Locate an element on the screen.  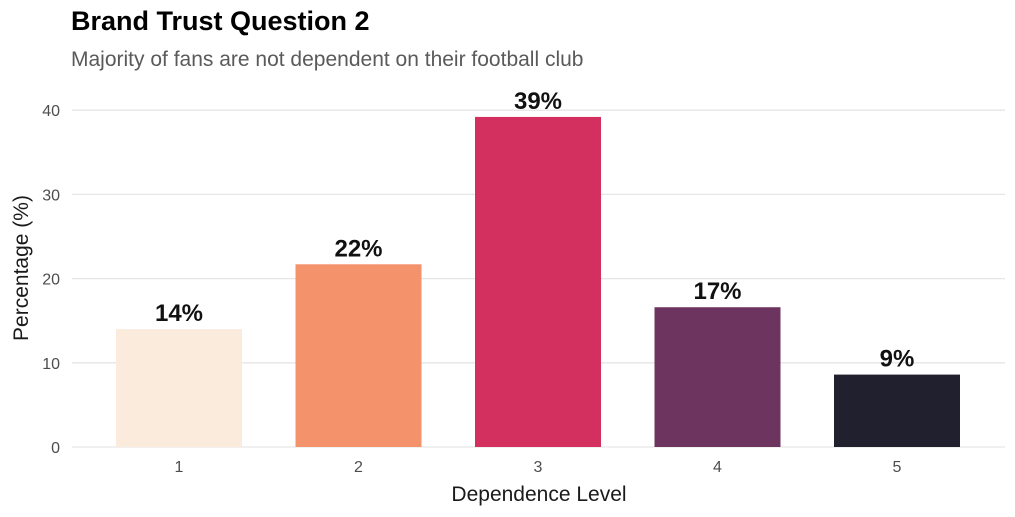
y-axis-ticks: 0 10 20 30 40 is located at coordinates (51, 280).